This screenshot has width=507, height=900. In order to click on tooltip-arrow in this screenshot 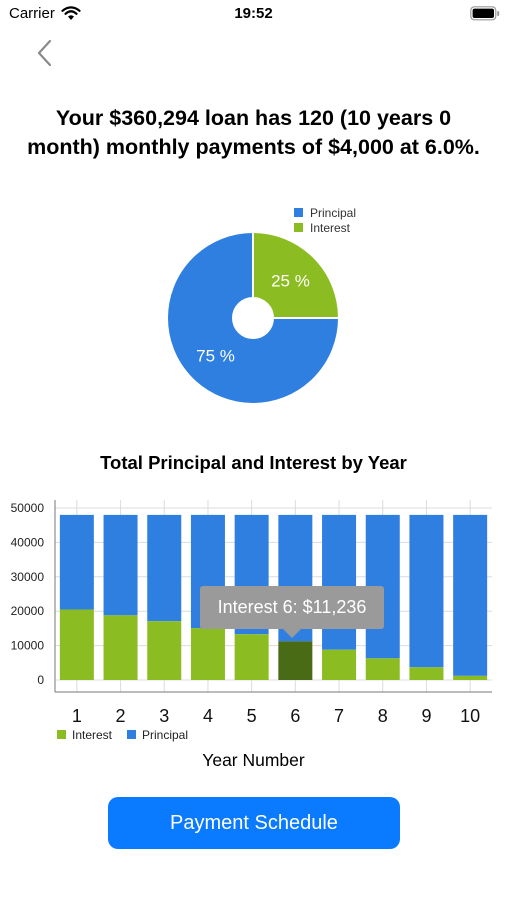, I will do `click(292, 633)`.